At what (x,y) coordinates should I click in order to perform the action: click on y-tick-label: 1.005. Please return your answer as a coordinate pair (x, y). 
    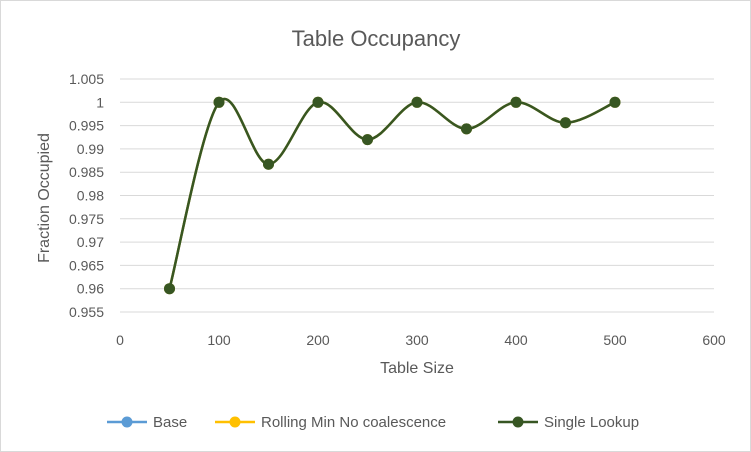
    Looking at the image, I should click on (86, 79).